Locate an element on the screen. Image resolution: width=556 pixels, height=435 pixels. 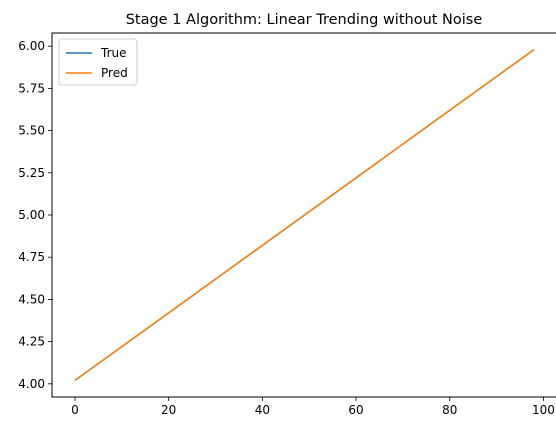
y-tick-label: 4.75 is located at coordinates (31, 257).